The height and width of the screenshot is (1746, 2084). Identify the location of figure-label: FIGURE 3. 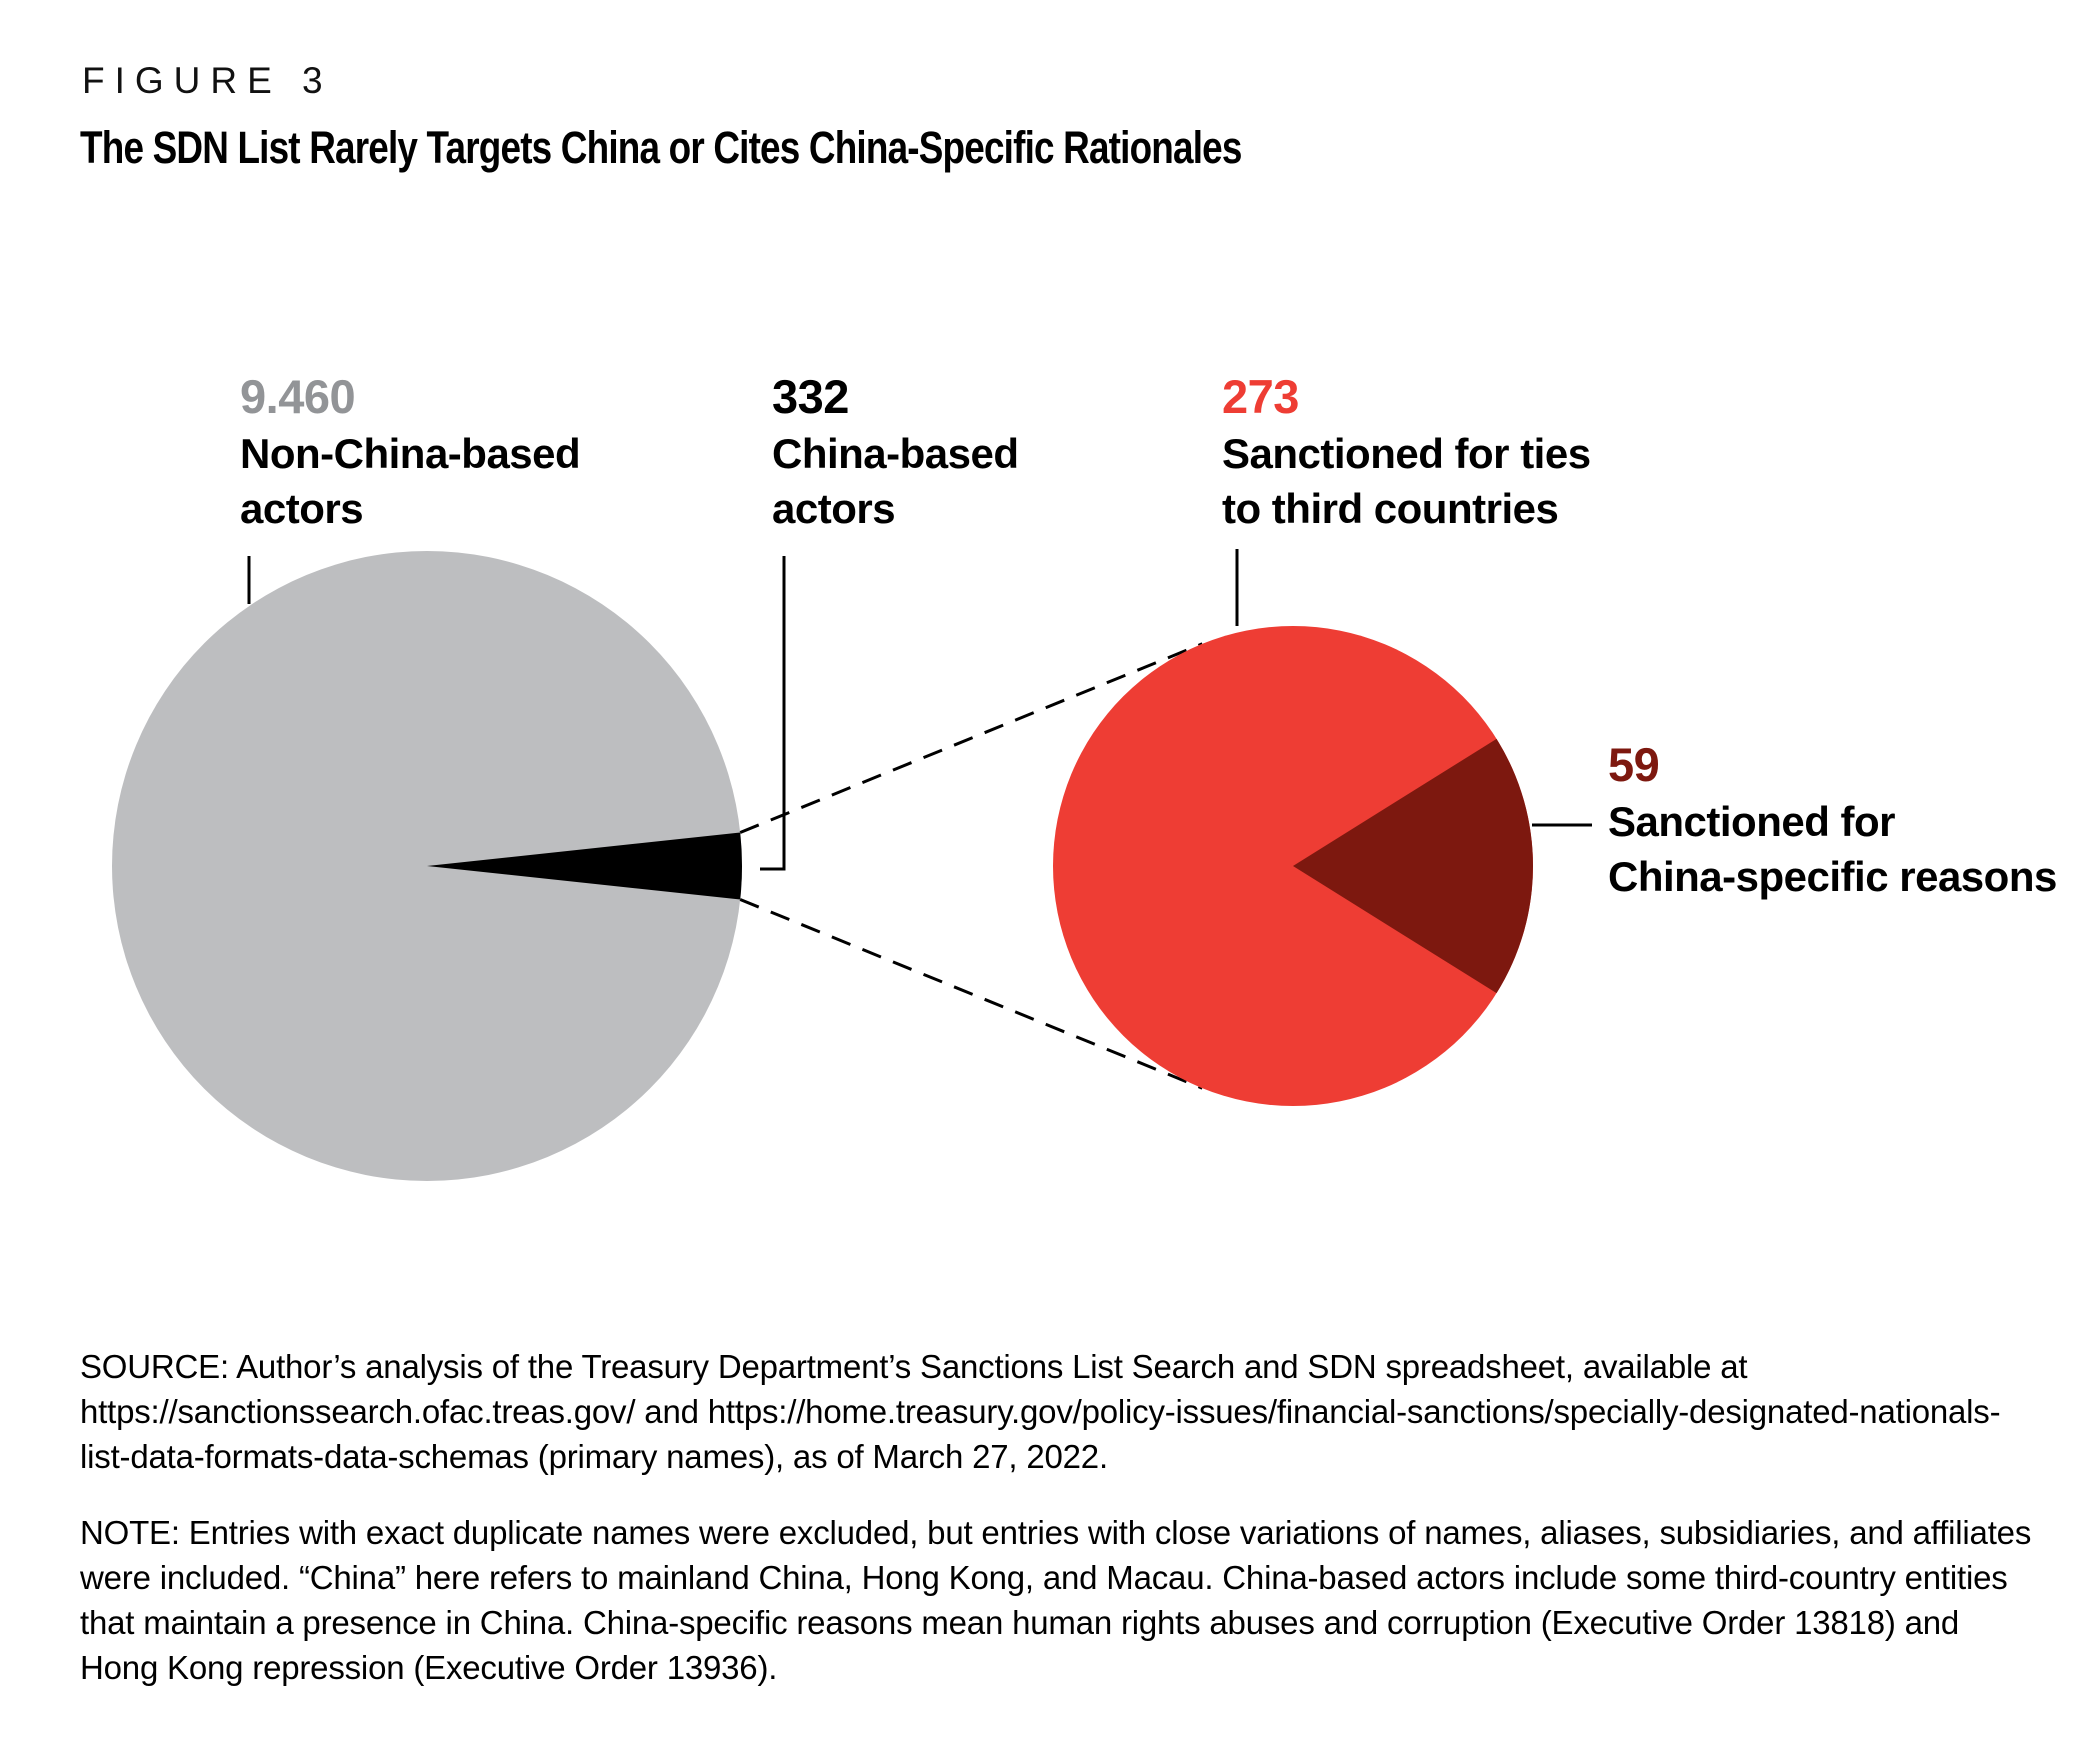
(207, 80).